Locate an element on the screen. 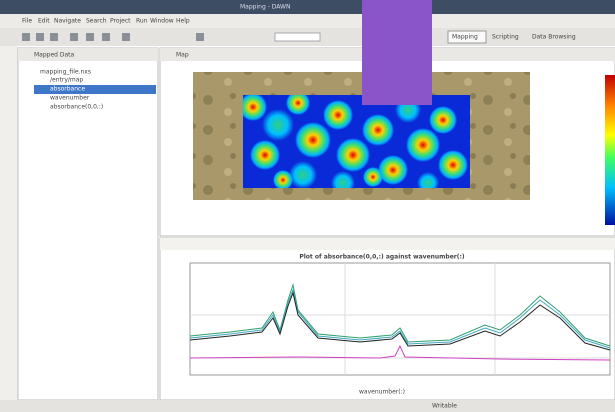 The image size is (615, 412). perspective-button is located at coordinates (467, 37).